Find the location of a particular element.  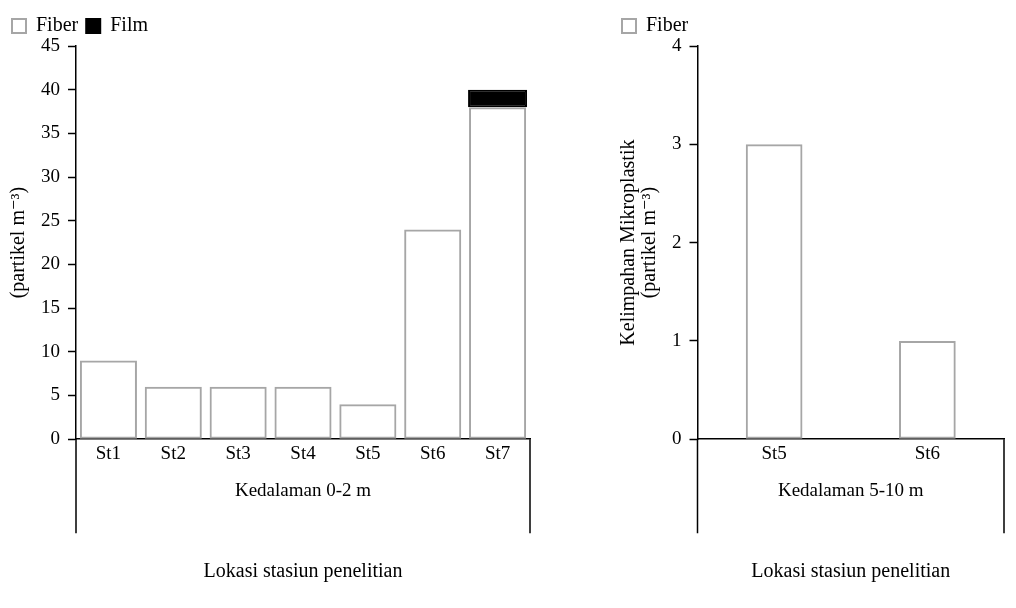

y-tick-label: 3 is located at coordinates (677, 143).